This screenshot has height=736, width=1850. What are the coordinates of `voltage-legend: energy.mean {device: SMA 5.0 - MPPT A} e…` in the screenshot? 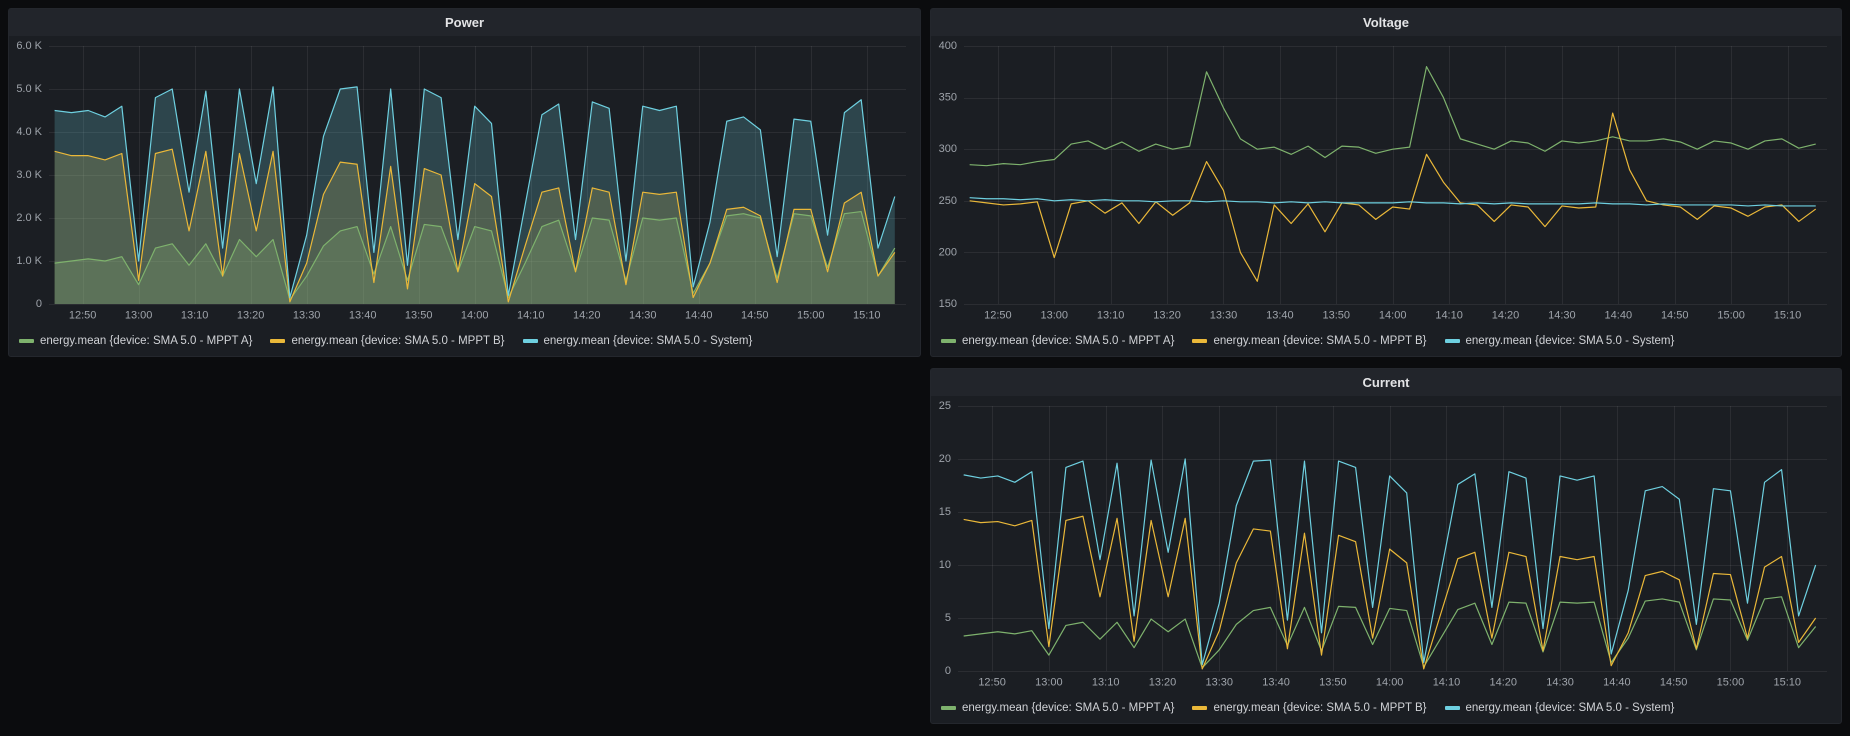 It's located at (1386, 341).